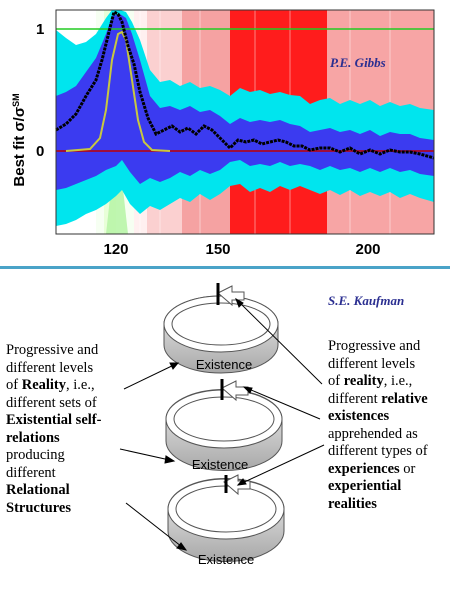 The image size is (450, 591). Describe the element at coordinates (38, 490) in the screenshot. I see `left-text-segment: Relational` at that location.